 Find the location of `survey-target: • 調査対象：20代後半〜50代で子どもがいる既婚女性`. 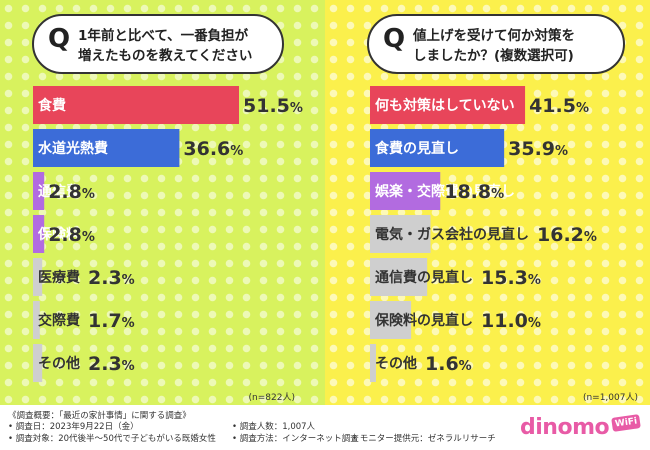

survey-target: • 調査対象：20代後半〜50代で子どもがいる既婚女性 is located at coordinates (112, 439).